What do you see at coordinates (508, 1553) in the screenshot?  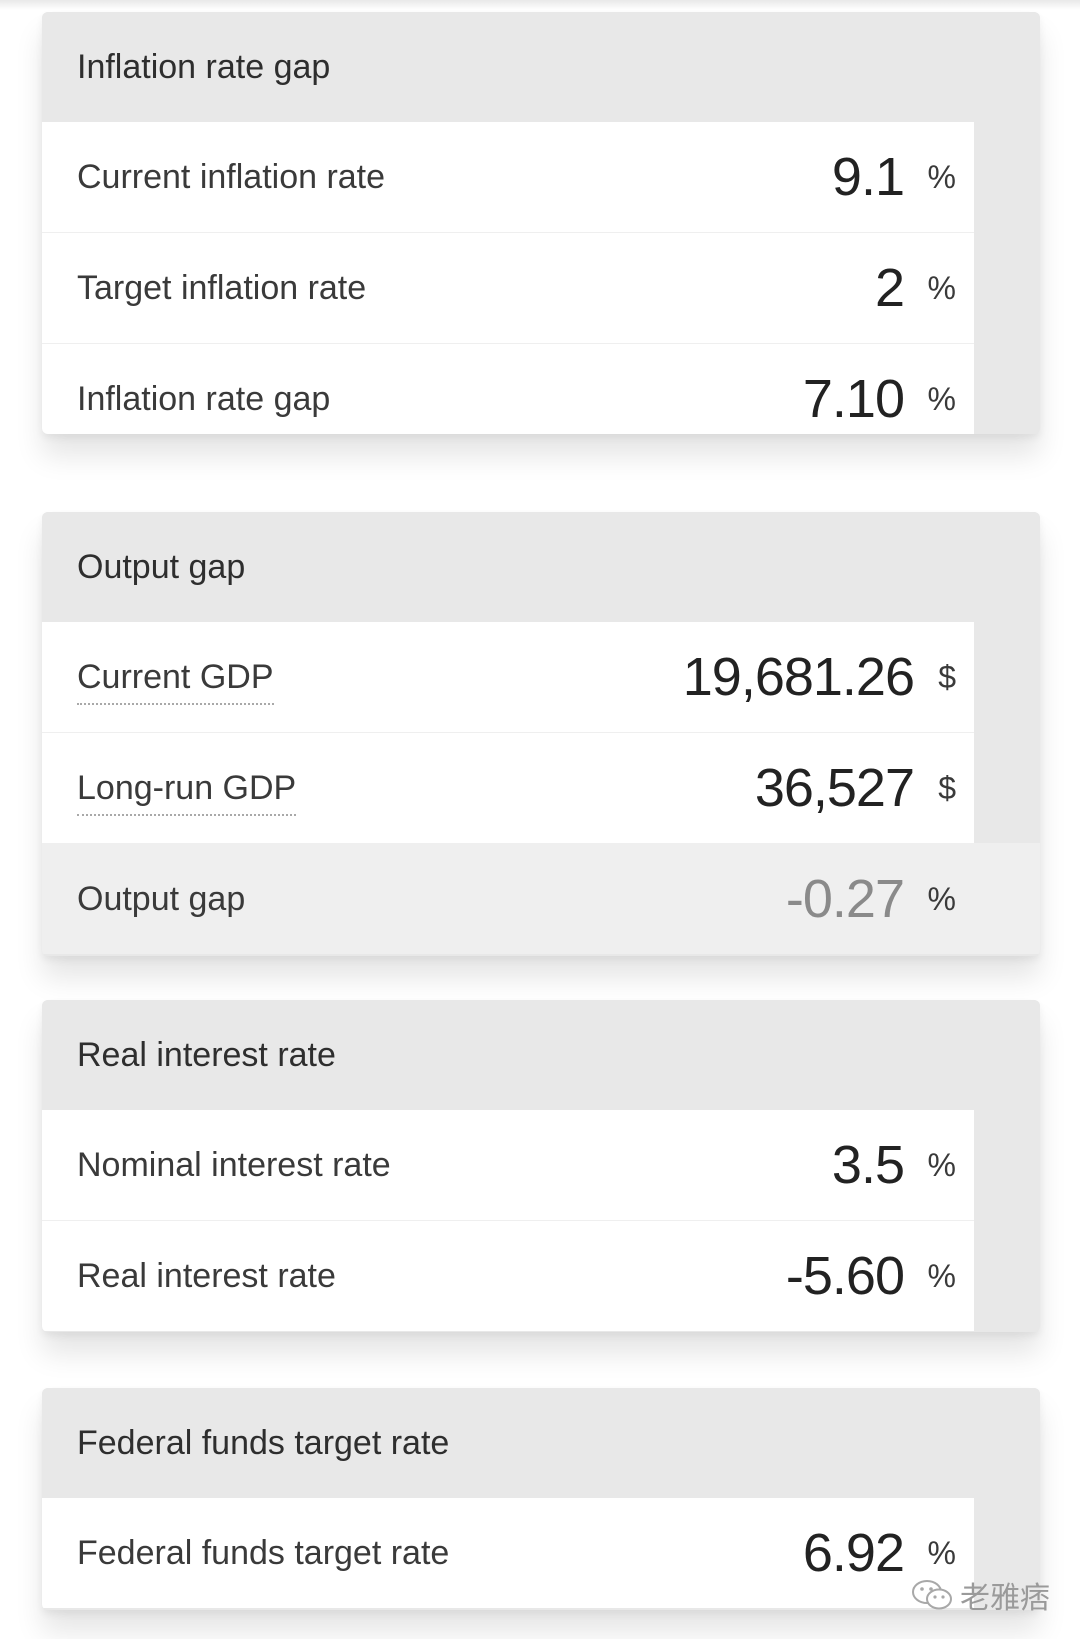 I see `federal-funds-target-rate-row: Federal funds target rate 6.92 %` at bounding box center [508, 1553].